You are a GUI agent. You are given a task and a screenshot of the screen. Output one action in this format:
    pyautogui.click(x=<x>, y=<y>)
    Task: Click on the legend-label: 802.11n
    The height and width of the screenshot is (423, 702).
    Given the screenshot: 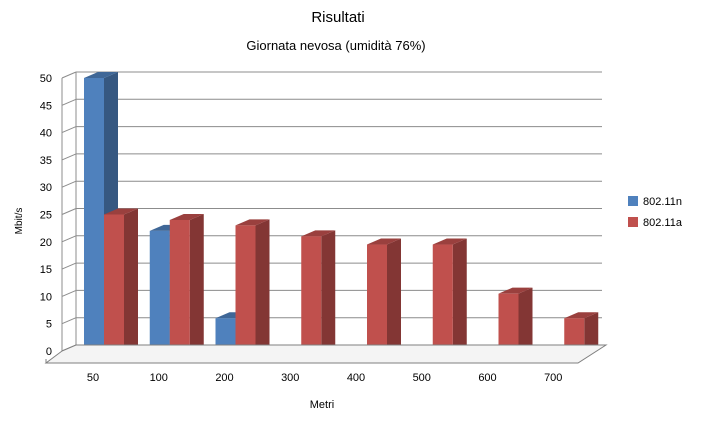 What is the action you would take?
    pyautogui.click(x=662, y=202)
    